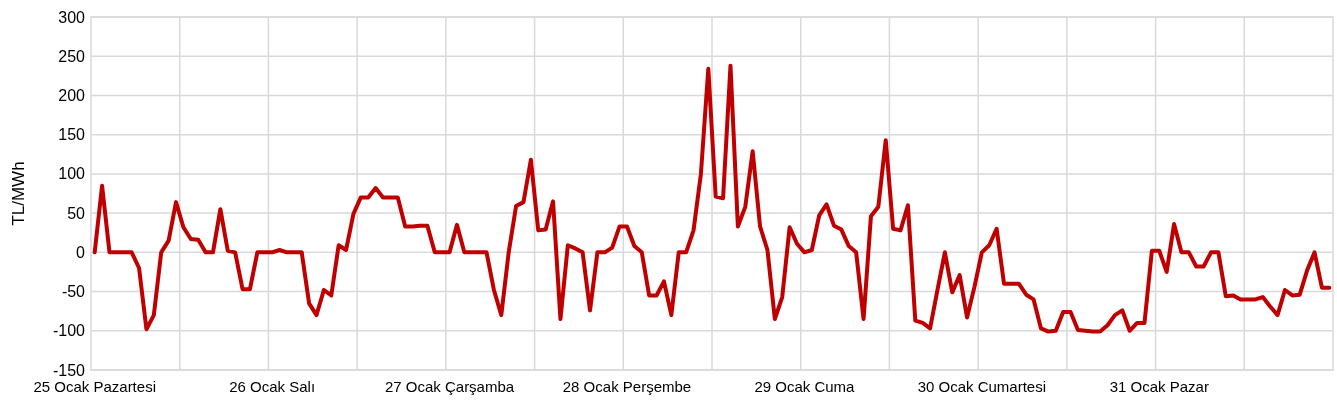 This screenshot has height=405, width=1337. I want to click on y-axis-title: TL/MWh, so click(18, 193).